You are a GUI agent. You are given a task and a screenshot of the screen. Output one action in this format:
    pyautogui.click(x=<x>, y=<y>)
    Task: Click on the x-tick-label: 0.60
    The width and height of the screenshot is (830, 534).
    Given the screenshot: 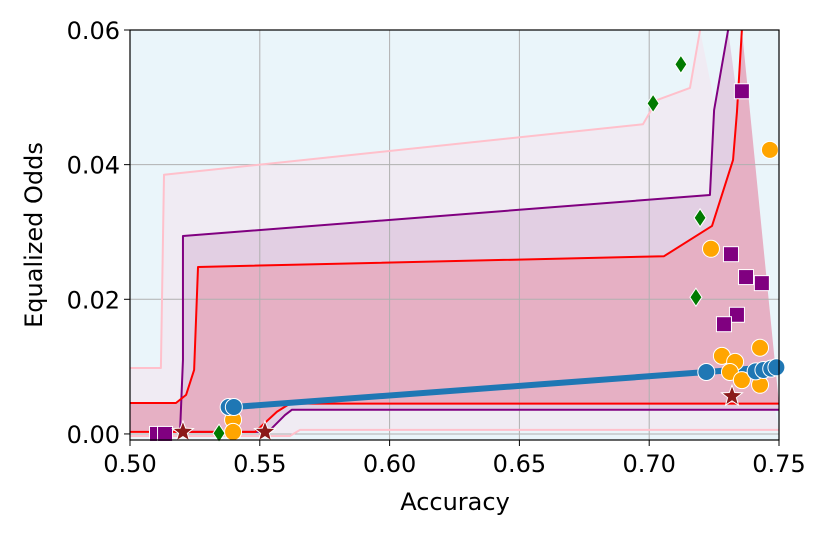 What is the action you would take?
    pyautogui.click(x=389, y=464)
    